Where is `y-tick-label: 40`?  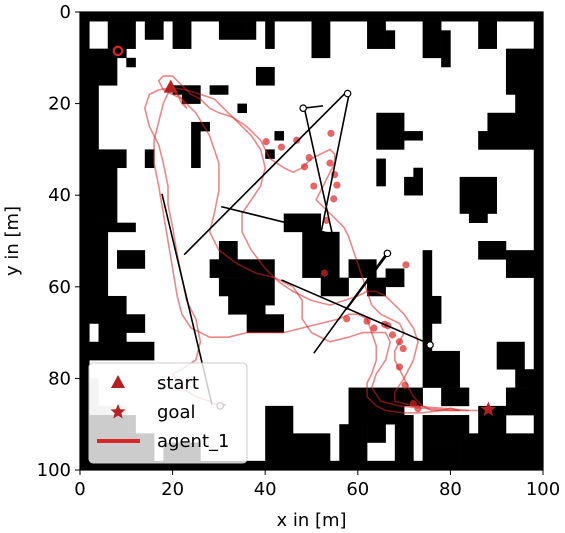
y-tick-label: 40 is located at coordinates (59, 195).